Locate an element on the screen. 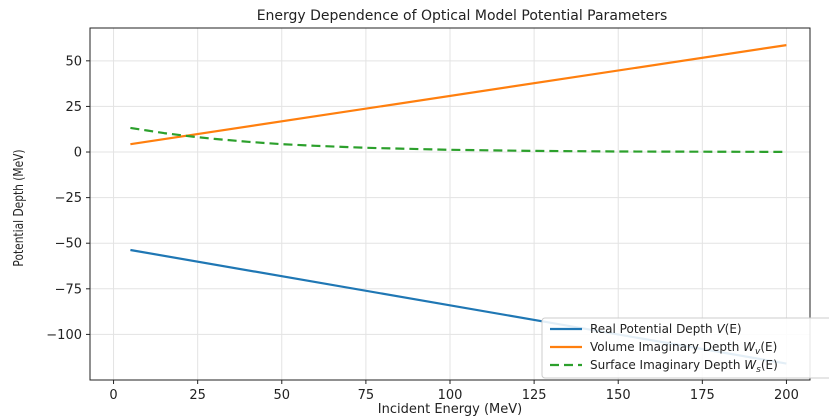  legend-box is located at coordinates (685, 348).